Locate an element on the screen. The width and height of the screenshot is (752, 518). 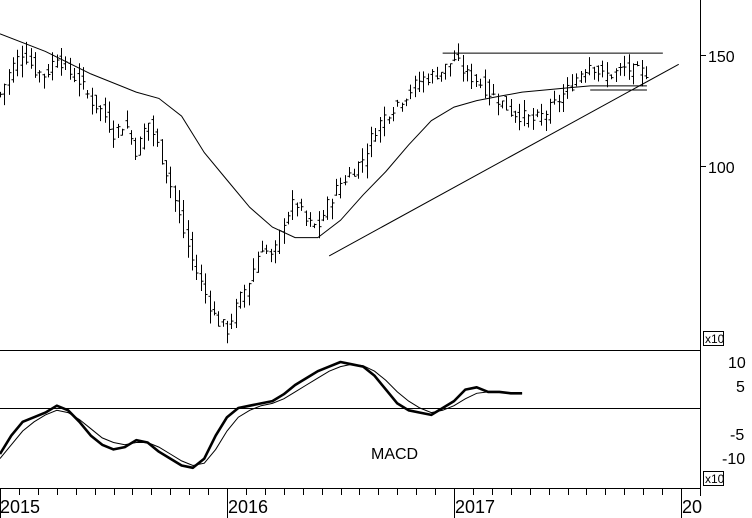
macd-lines is located at coordinates (261, 415).